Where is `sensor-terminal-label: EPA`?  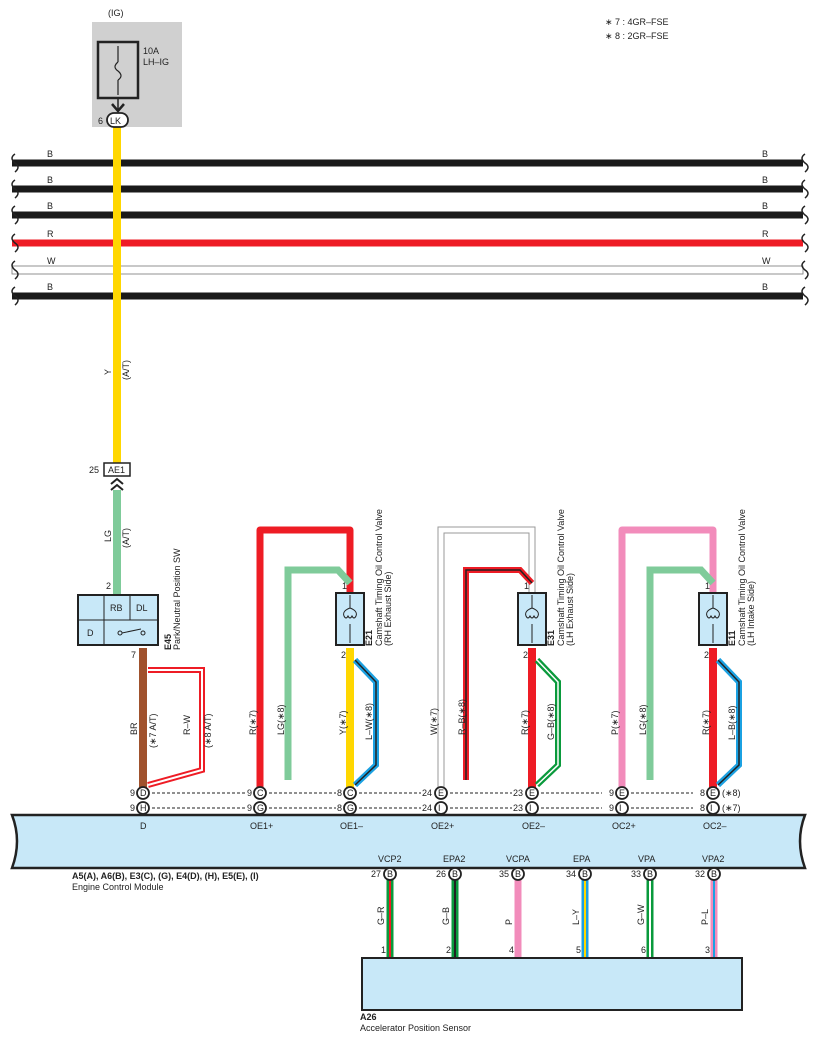 sensor-terminal-label: EPA is located at coordinates (581, 859).